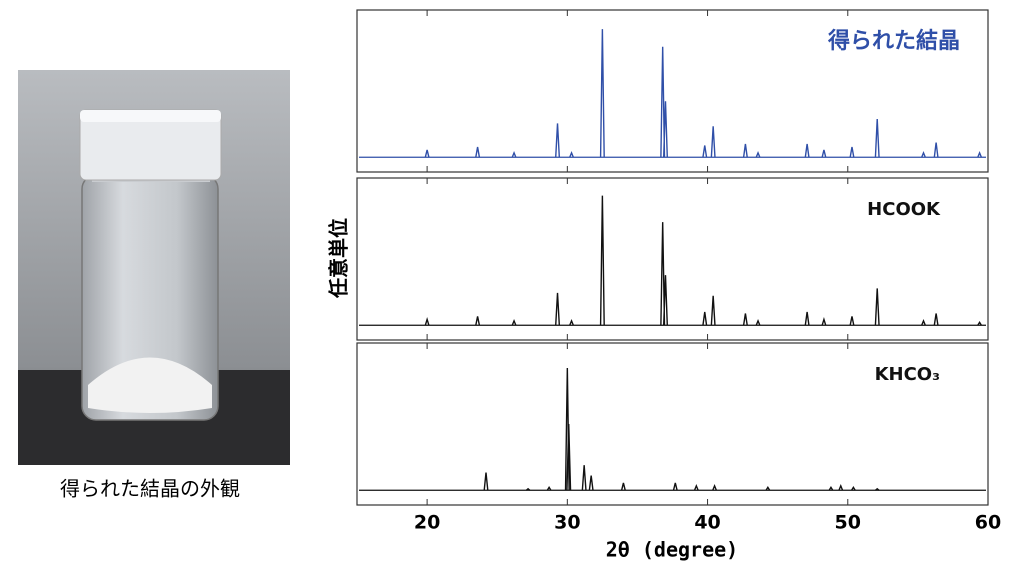 The width and height of the screenshot is (1024, 572). What do you see at coordinates (339, 258) in the screenshot?
I see `y-axis-label: 任意単位` at bounding box center [339, 258].